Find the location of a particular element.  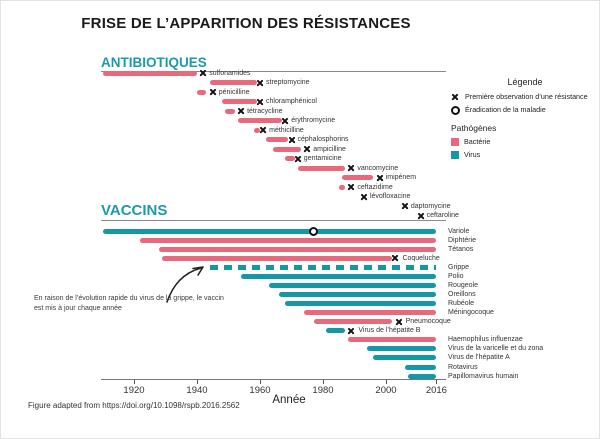

legend-item-label: Bactérie is located at coordinates (477, 141).